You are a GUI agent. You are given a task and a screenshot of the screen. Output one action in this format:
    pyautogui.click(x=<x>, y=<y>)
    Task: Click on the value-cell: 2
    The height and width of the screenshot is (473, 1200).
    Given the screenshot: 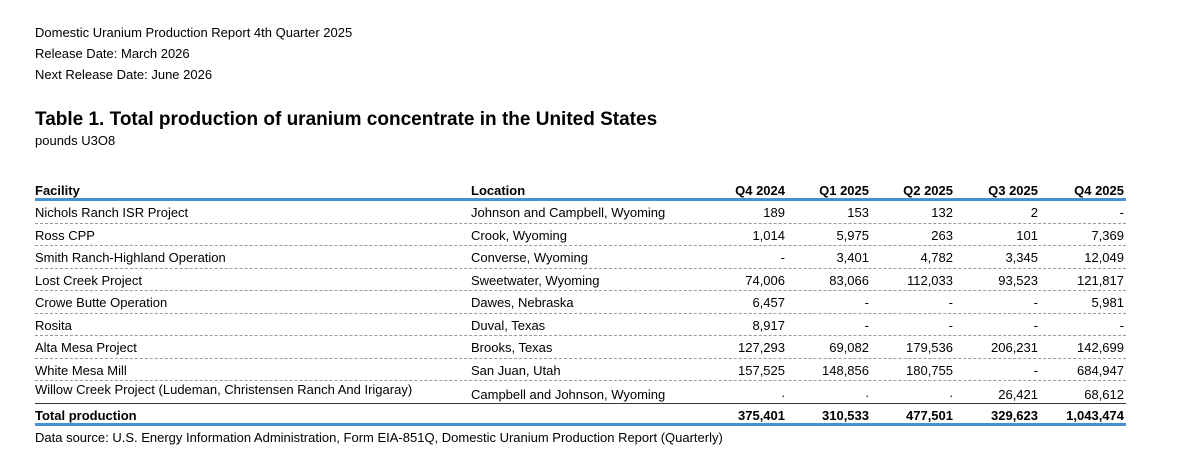 What is the action you would take?
    pyautogui.click(x=1034, y=212)
    